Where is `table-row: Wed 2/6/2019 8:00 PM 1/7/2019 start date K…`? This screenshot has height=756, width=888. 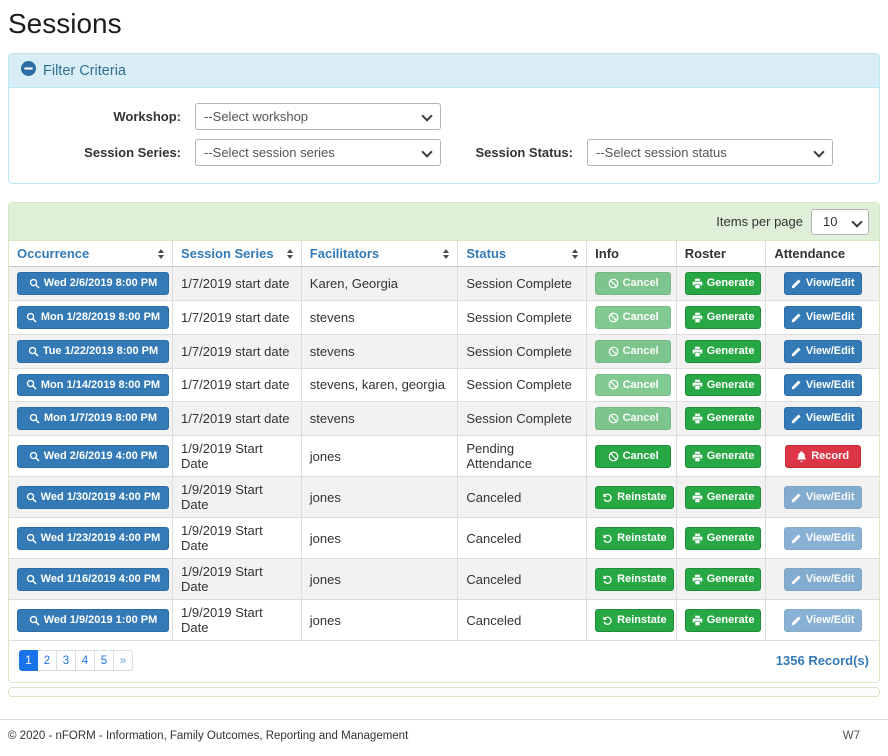 table-row: Wed 2/6/2019 8:00 PM 1/7/2019 start date K… is located at coordinates (444, 283).